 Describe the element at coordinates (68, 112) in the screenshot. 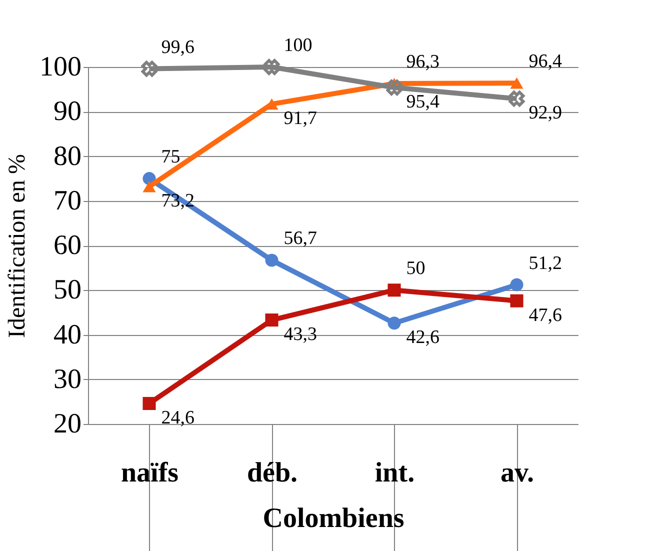

I see `y-tick-label: 90` at that location.